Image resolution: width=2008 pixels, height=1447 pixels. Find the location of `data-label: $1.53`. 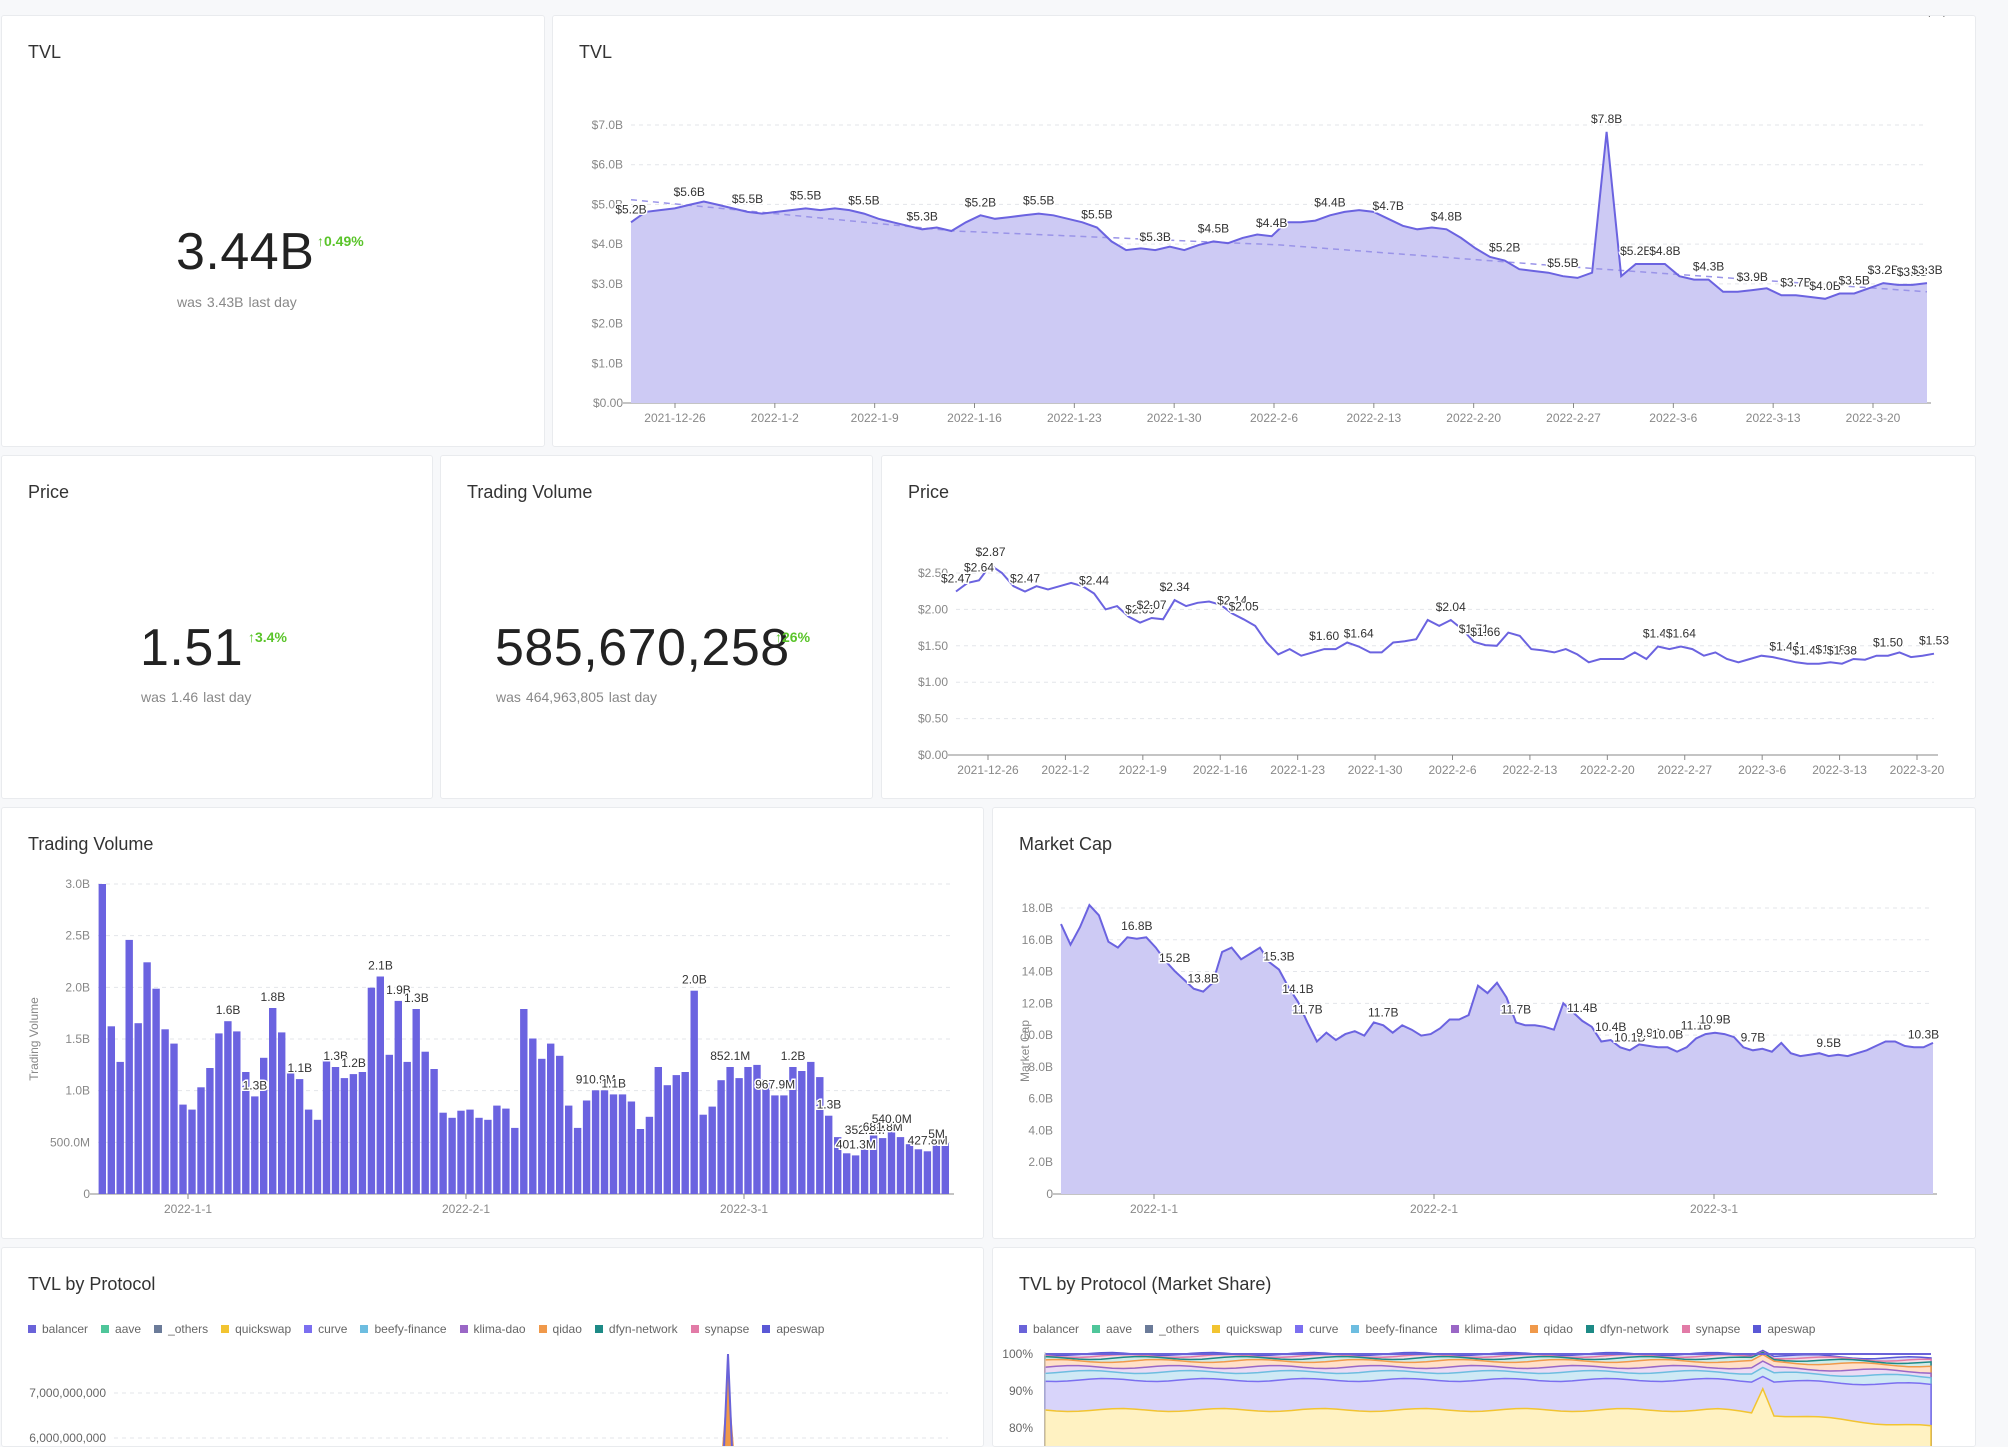

data-label: $1.53 is located at coordinates (1934, 641).